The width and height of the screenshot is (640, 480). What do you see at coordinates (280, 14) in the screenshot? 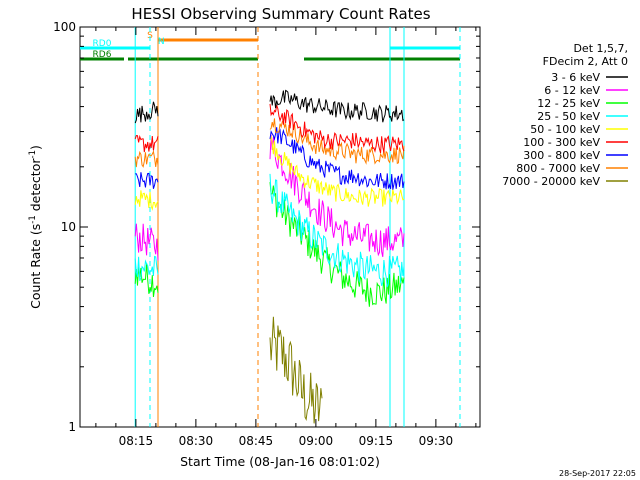
I see `chart-title: HESSI Observing Summary Count Rates` at bounding box center [280, 14].